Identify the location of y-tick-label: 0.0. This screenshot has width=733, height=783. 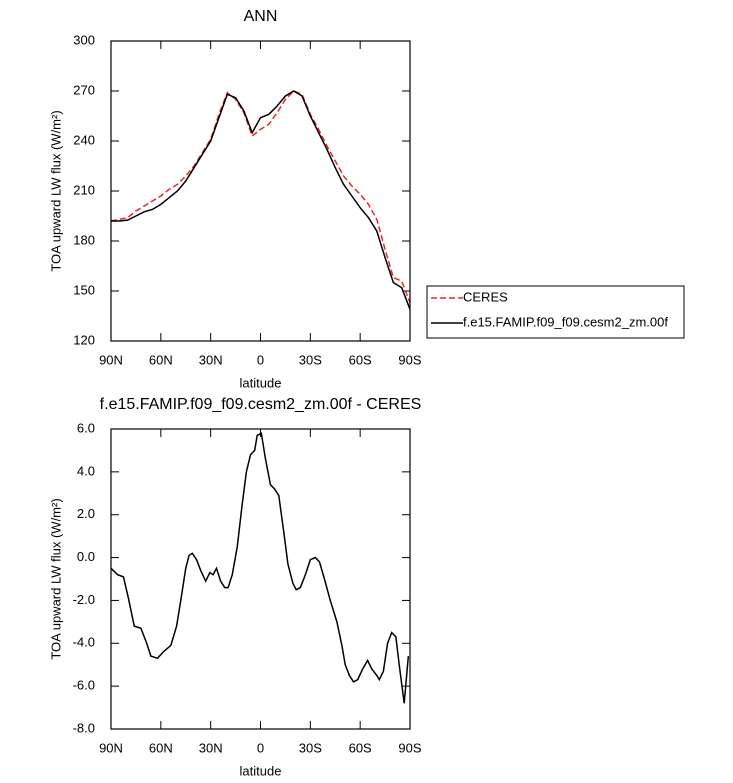
(86, 556).